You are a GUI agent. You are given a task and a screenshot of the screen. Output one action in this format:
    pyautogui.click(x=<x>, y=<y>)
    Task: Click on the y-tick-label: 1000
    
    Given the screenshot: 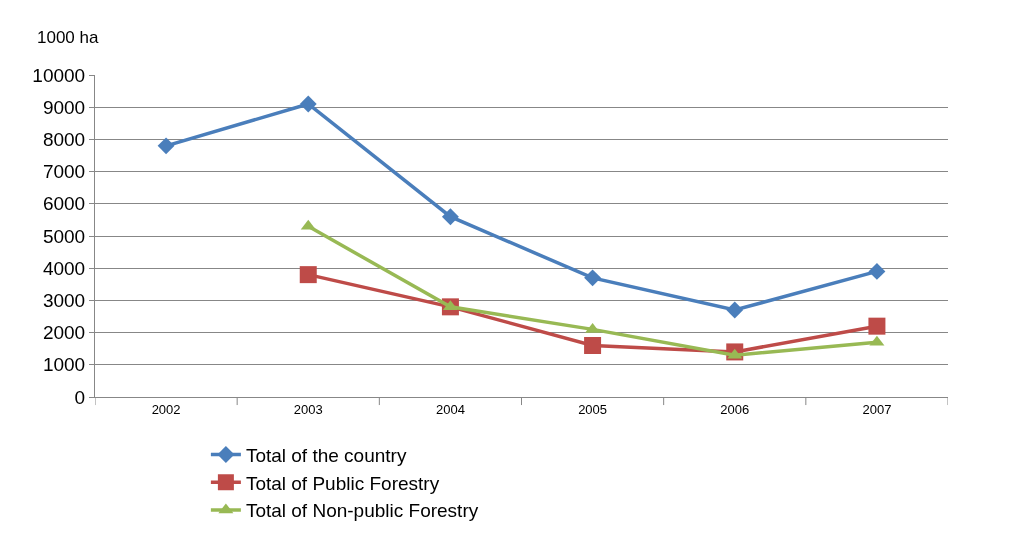 What is the action you would take?
    pyautogui.click(x=64, y=365)
    